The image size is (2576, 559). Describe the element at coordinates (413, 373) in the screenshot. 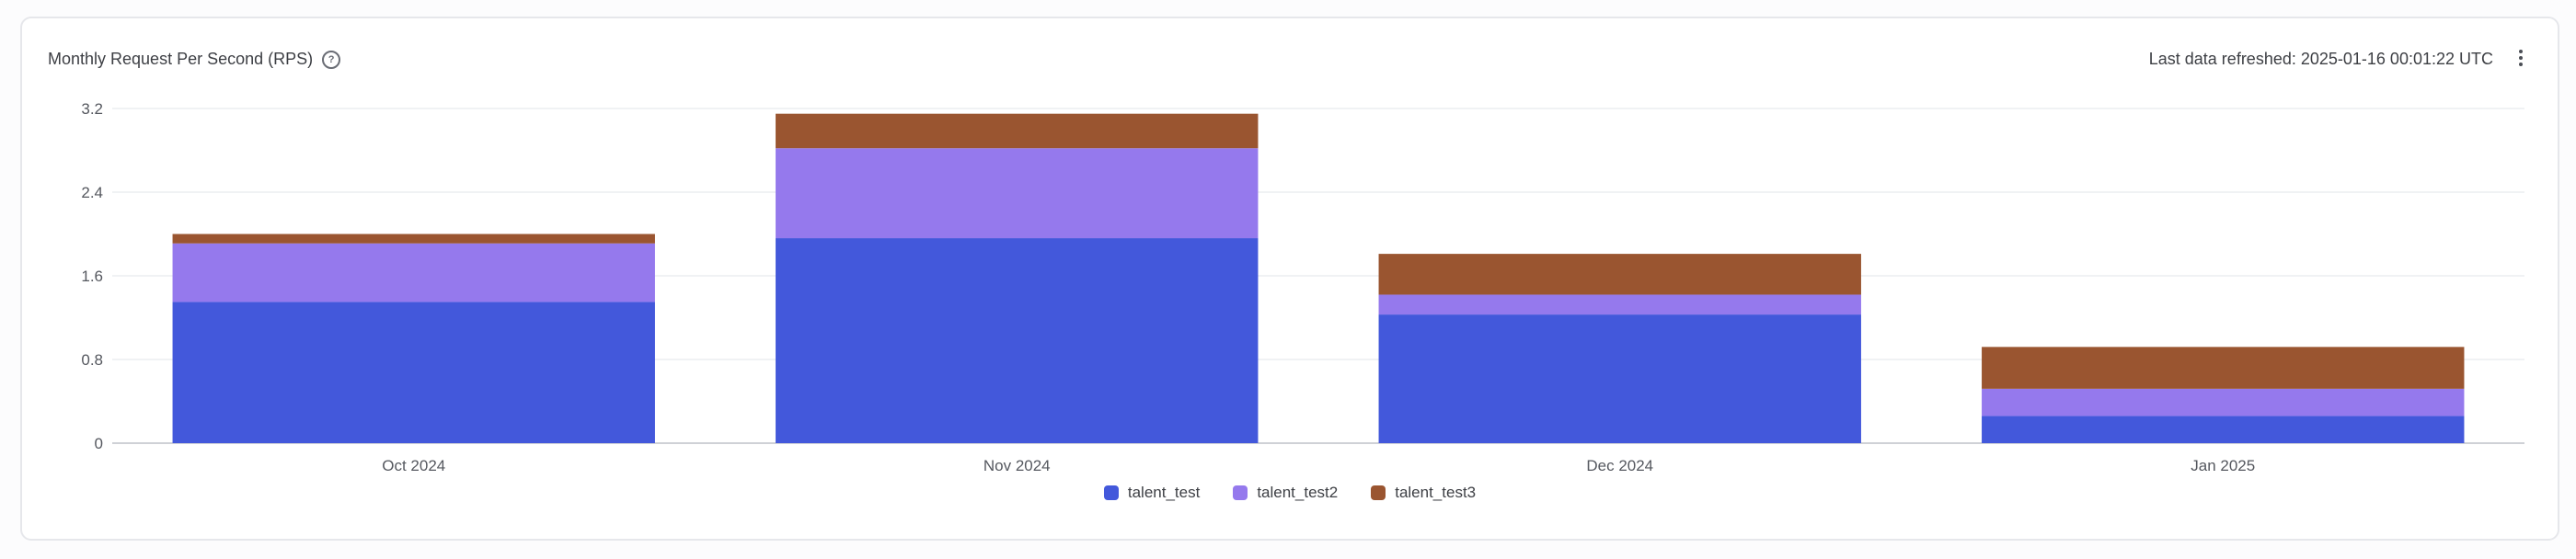

I see `bar-talent-test-oct-2024` at that location.